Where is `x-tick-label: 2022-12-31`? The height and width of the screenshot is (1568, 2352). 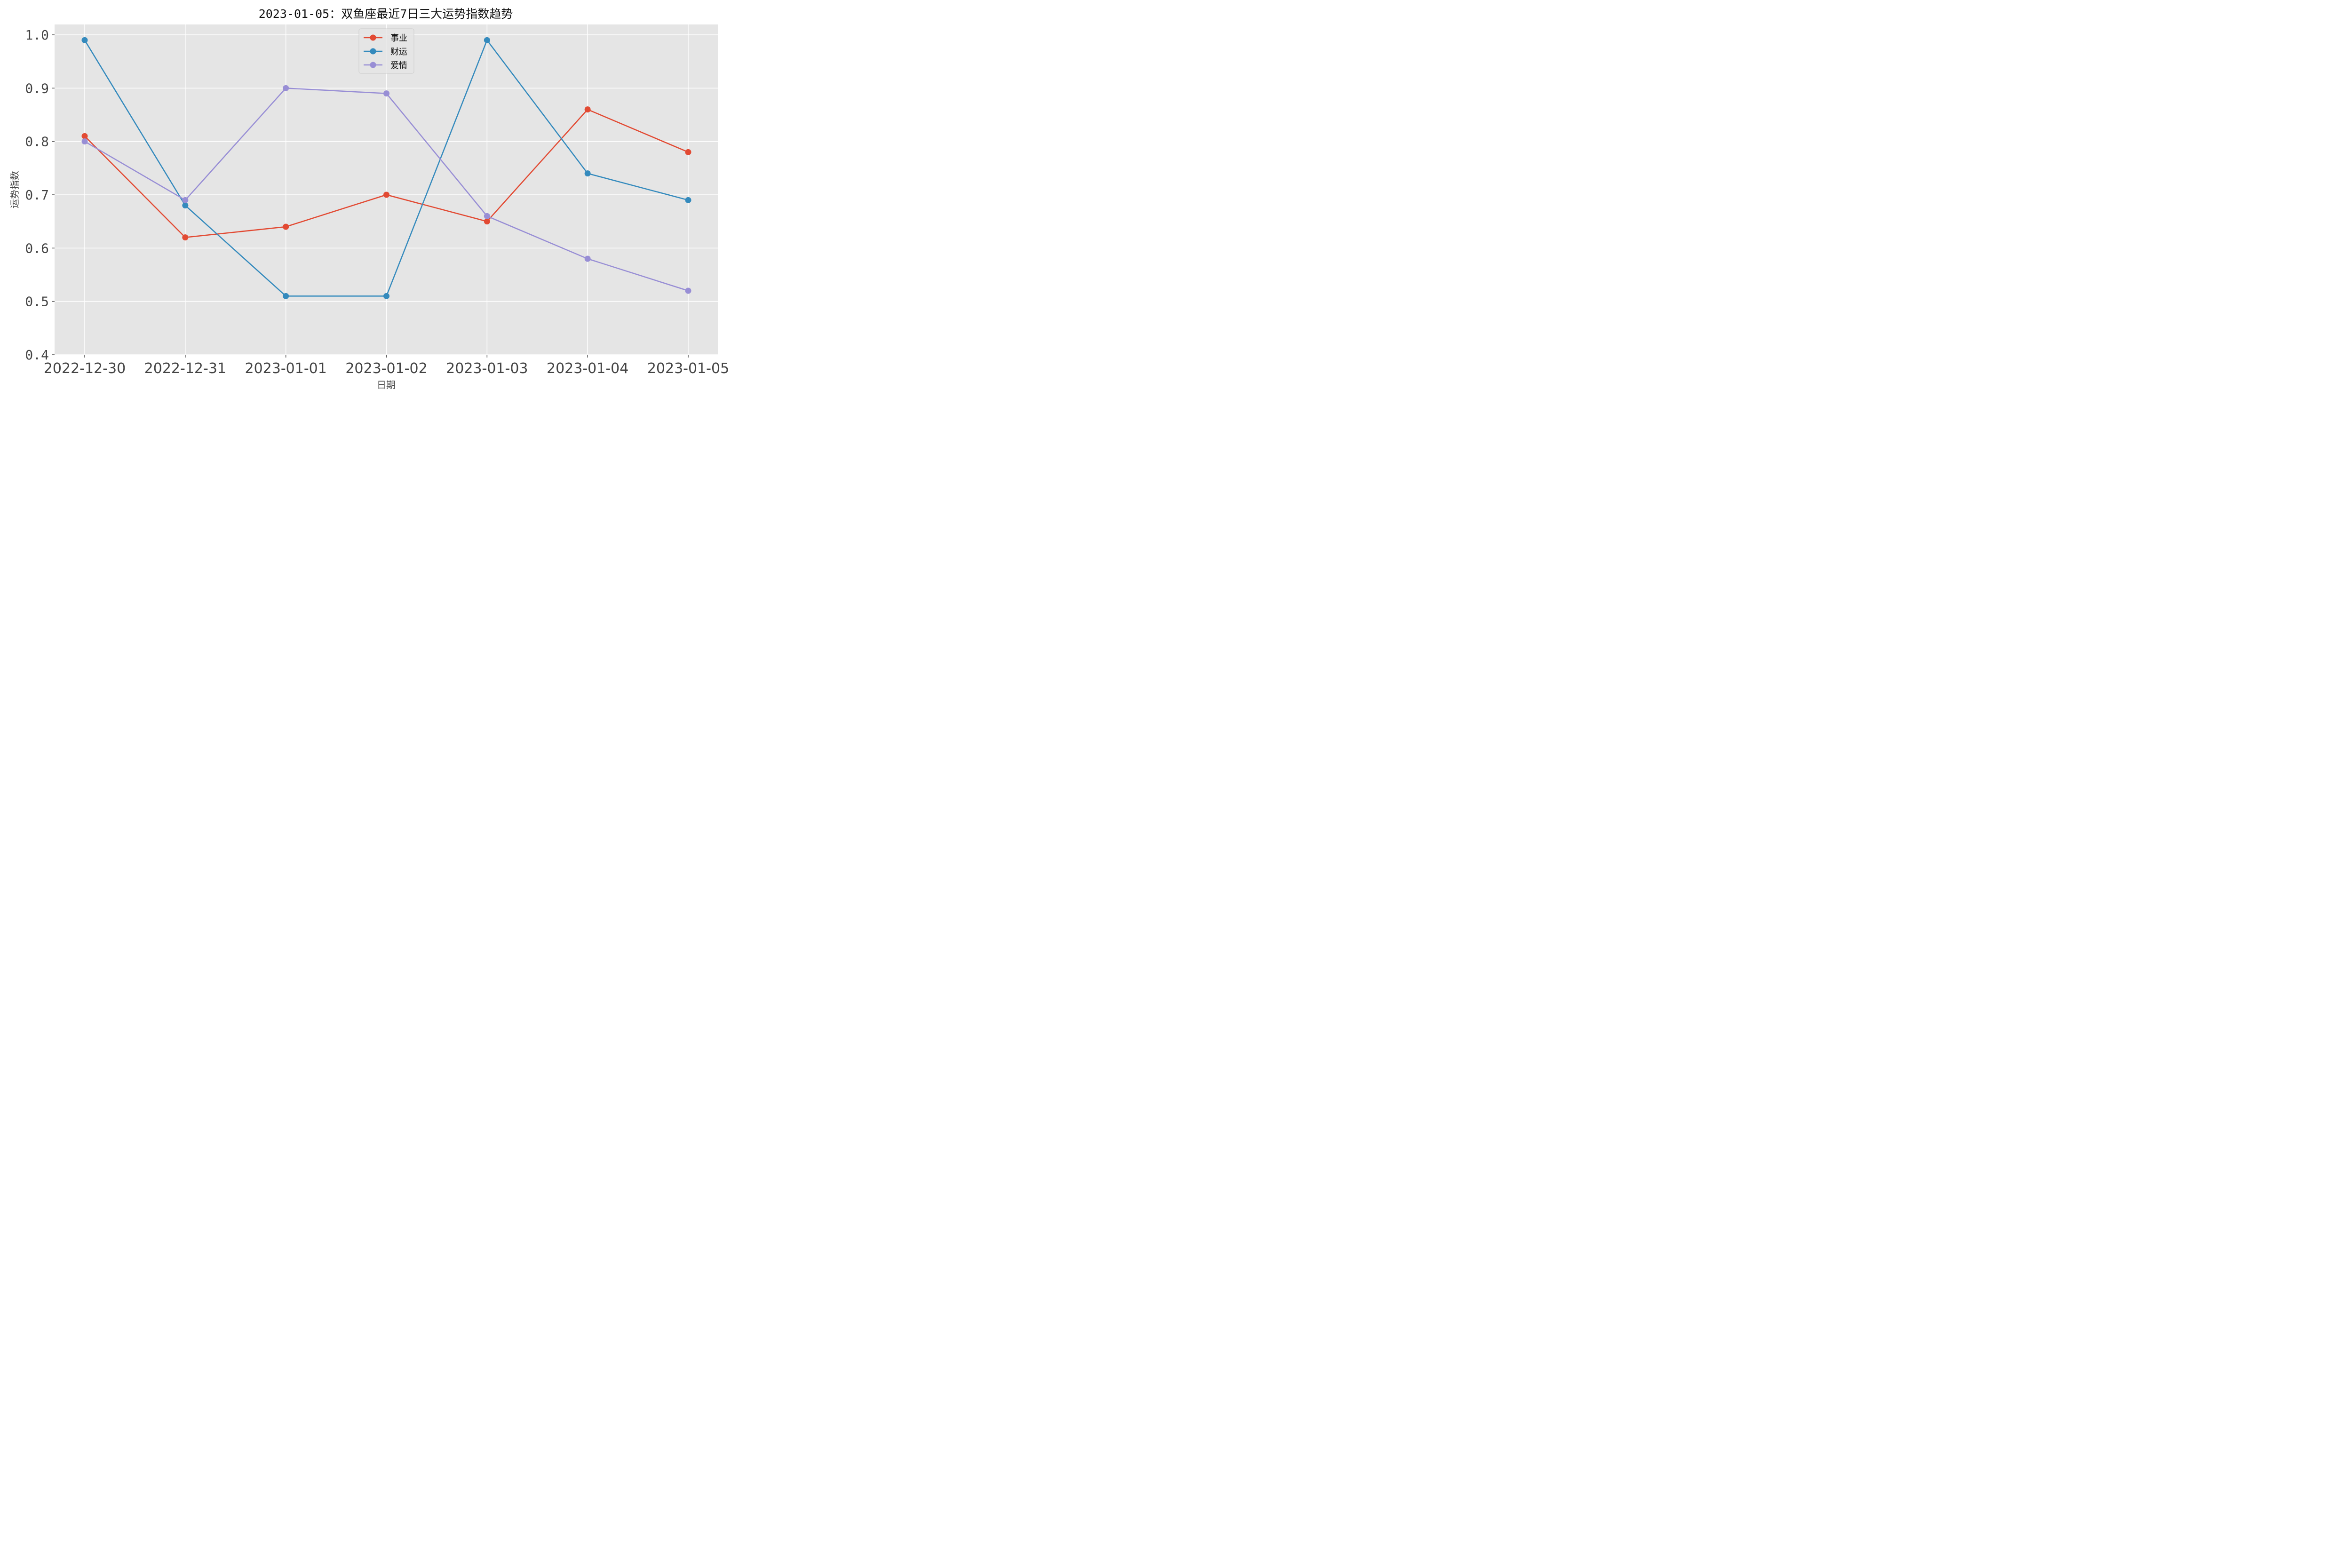 x-tick-label: 2022-12-31 is located at coordinates (185, 368).